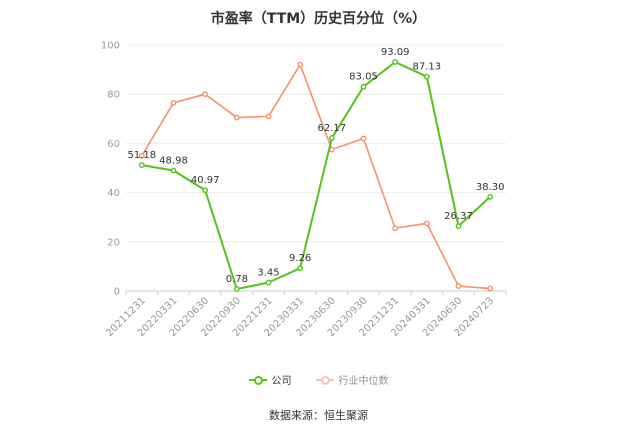  Describe the element at coordinates (363, 77) in the screenshot. I see `data-label: 83.05` at that location.